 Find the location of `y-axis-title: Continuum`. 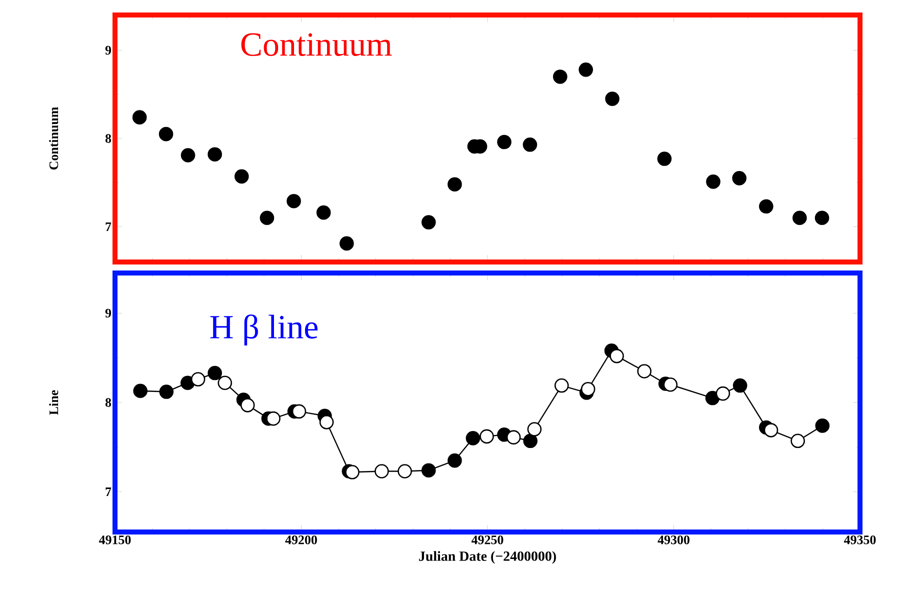

y-axis-title: Continuum is located at coordinates (53, 138).